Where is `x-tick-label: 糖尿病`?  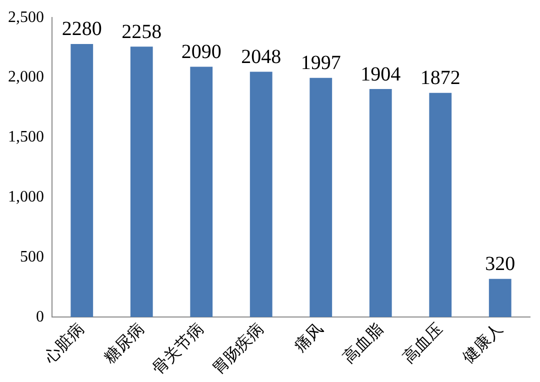 x-tick-label: 糖尿病 is located at coordinates (124, 343).